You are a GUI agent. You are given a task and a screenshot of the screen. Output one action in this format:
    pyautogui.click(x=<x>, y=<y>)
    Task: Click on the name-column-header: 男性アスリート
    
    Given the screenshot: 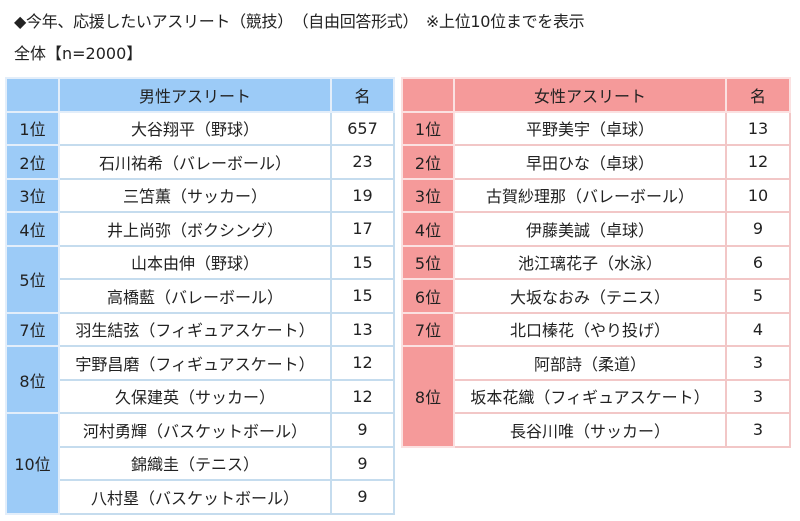 What is the action you would take?
    pyautogui.click(x=195, y=95)
    